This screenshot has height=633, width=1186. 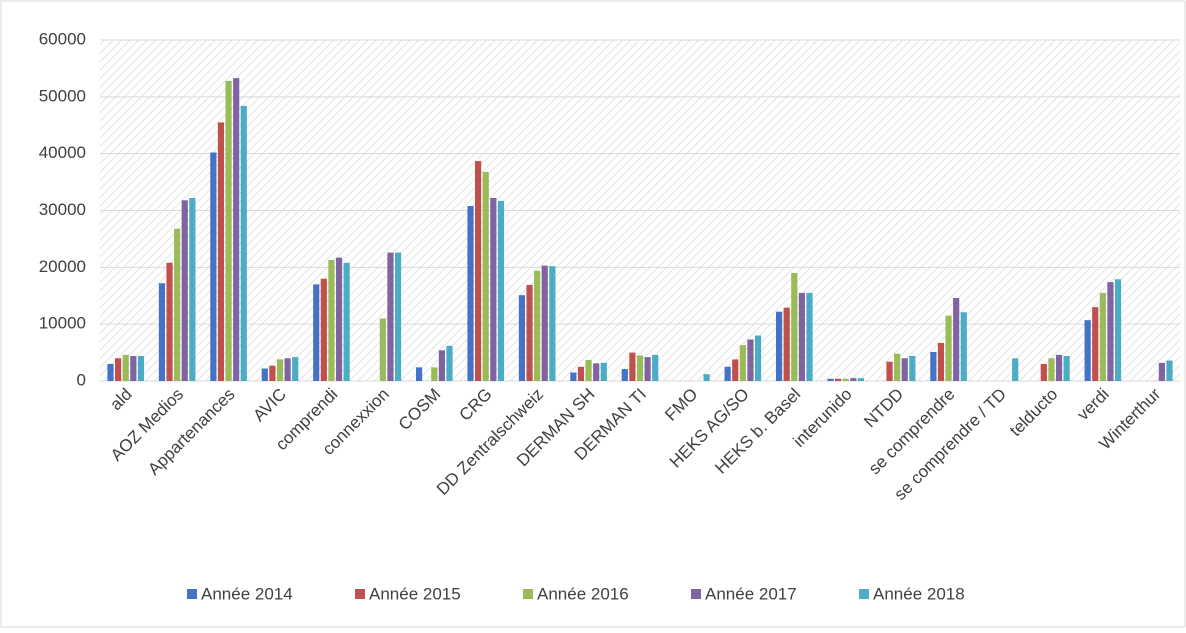 What do you see at coordinates (415, 593) in the screenshot?
I see `legend-label: Année 2015` at bounding box center [415, 593].